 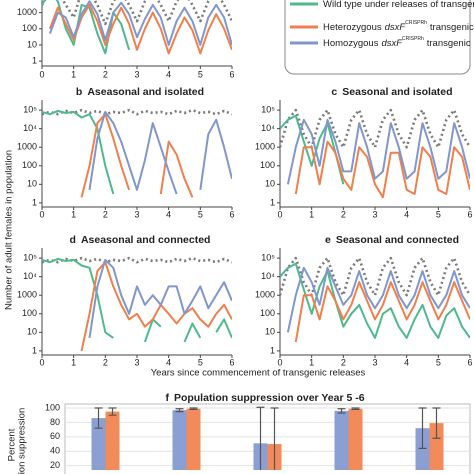 What do you see at coordinates (352, 27) in the screenshot?
I see `legend-text: Heterozygous` at bounding box center [352, 27].